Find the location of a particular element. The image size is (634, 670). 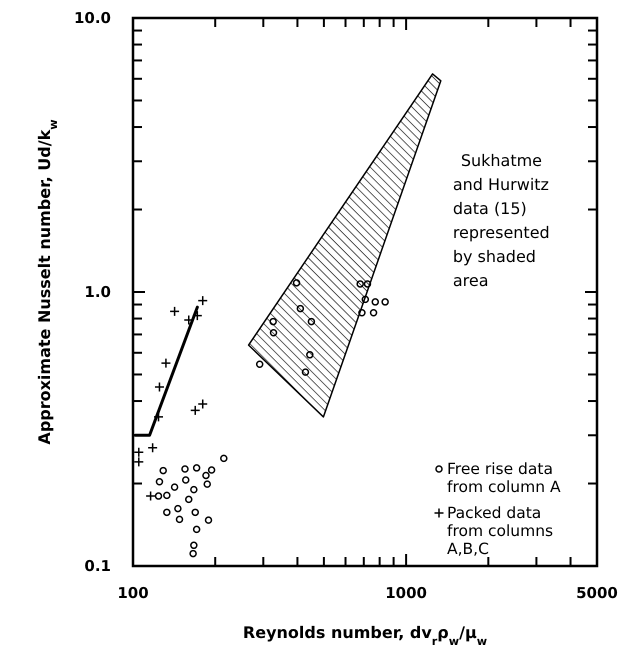

x-tick-label: 5000 is located at coordinates (597, 593).